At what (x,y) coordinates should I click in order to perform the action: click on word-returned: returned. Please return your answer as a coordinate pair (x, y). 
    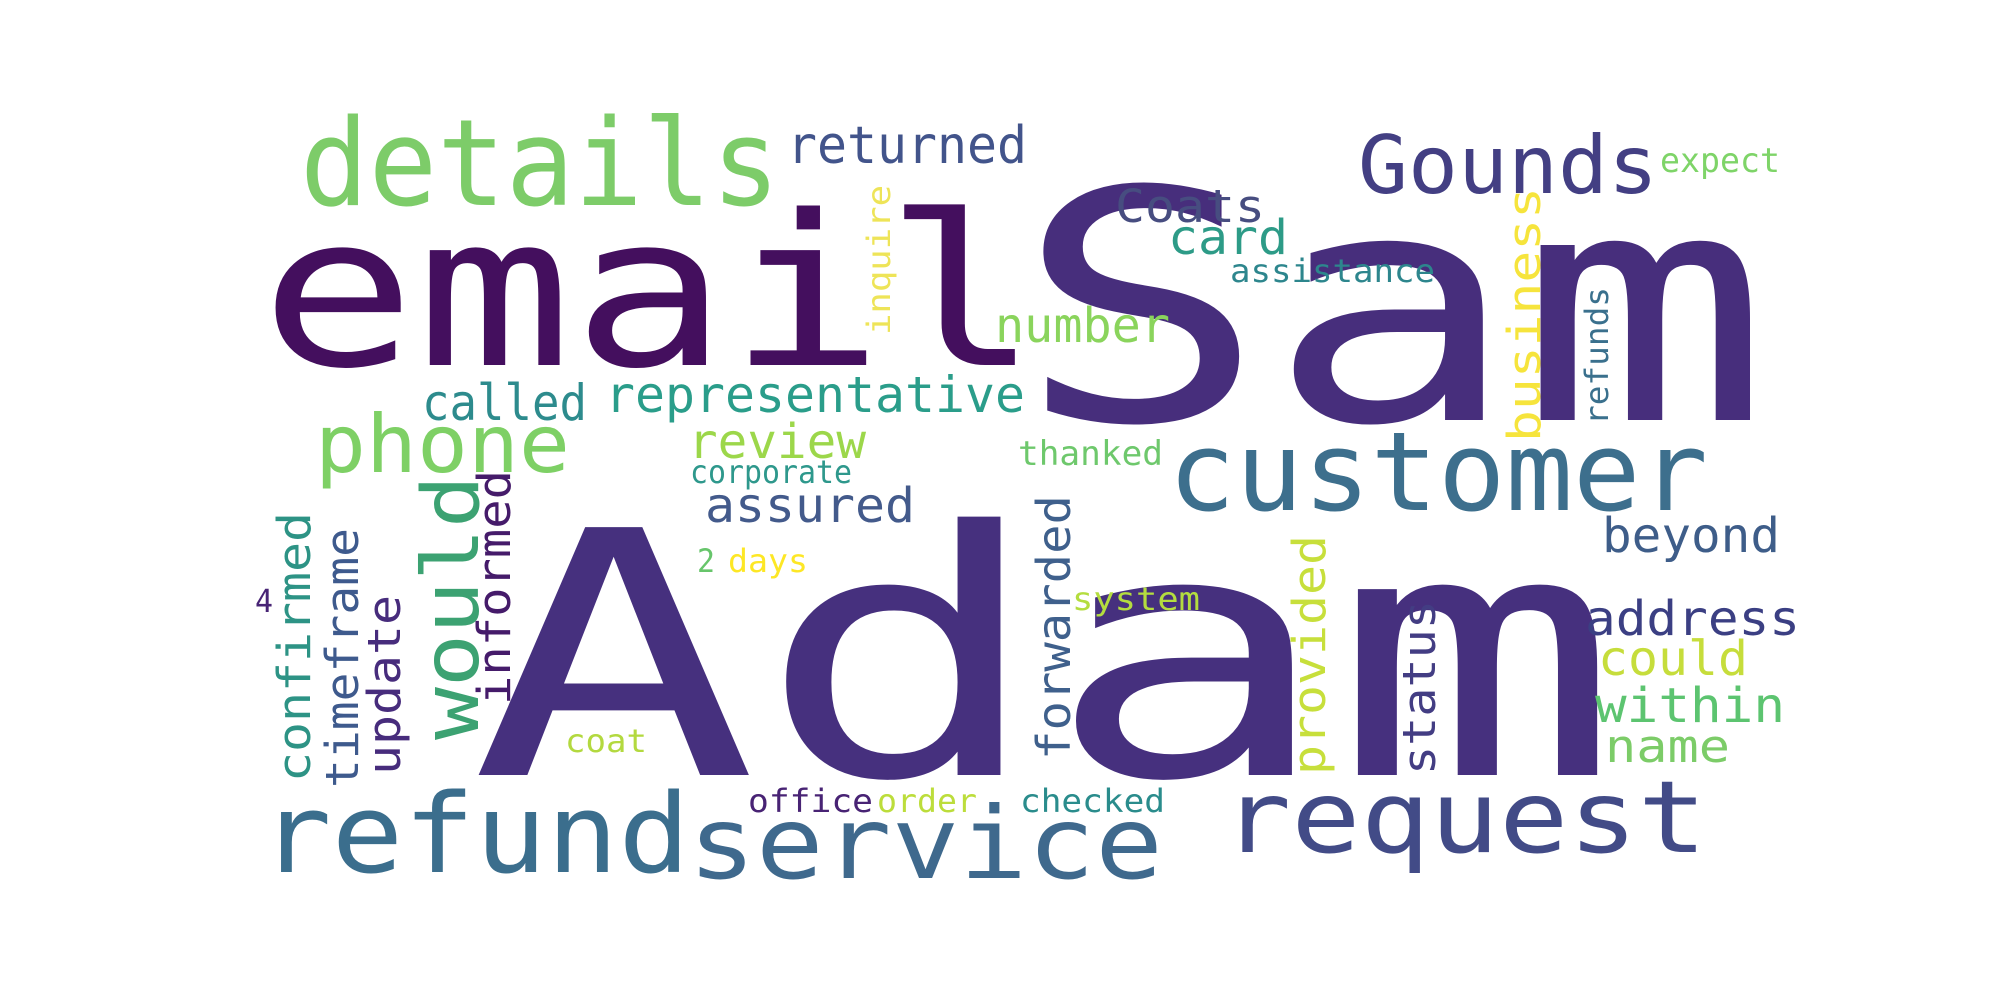
    Looking at the image, I should click on (907, 146).